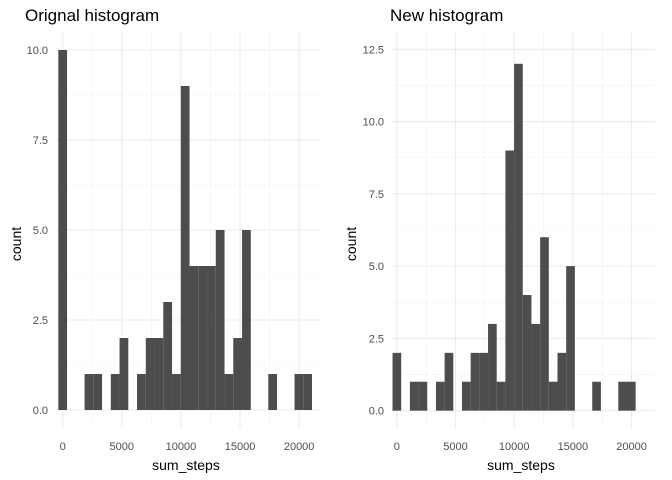  What do you see at coordinates (92, 15) in the screenshot?
I see `plot-title: Orignal histogram` at bounding box center [92, 15].